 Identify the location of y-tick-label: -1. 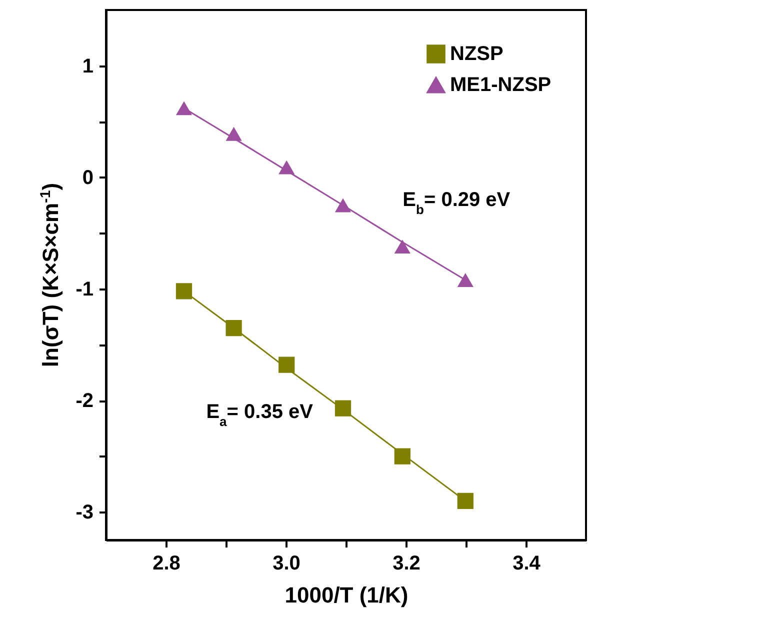
(85, 289).